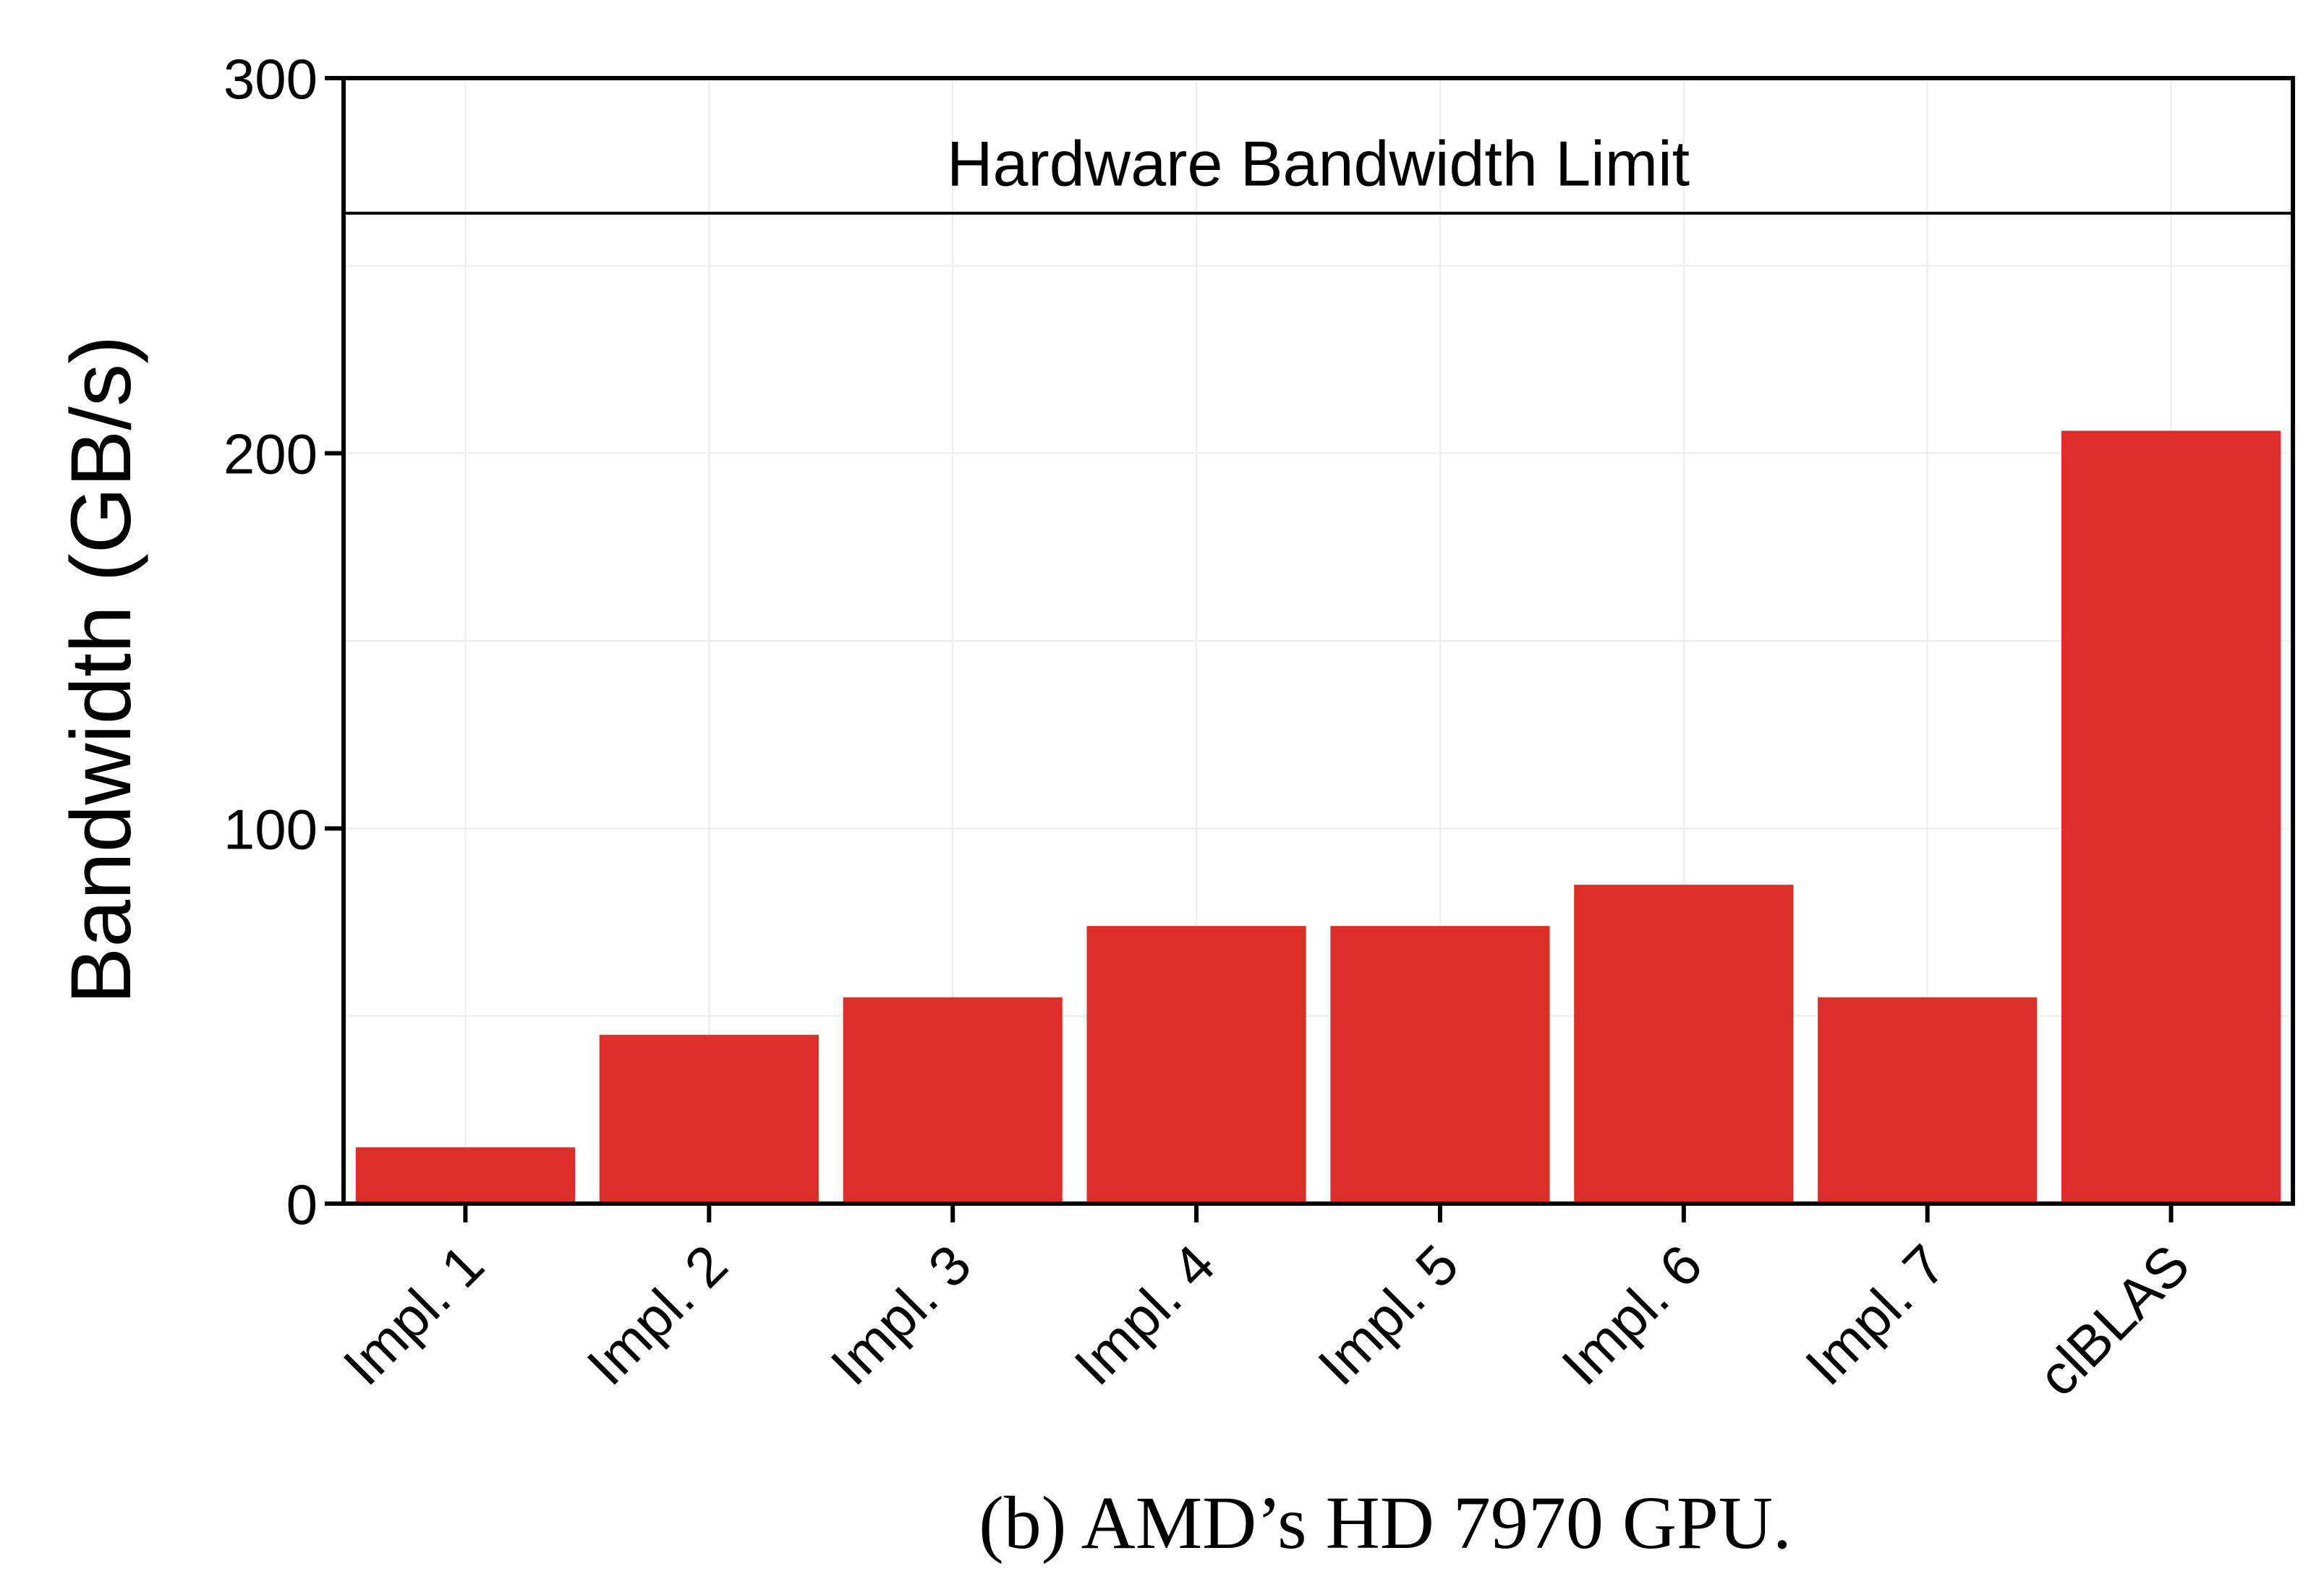 The width and height of the screenshot is (2324, 1587). What do you see at coordinates (657, 1315) in the screenshot?
I see `x-tick-label: Impl. 2` at bounding box center [657, 1315].